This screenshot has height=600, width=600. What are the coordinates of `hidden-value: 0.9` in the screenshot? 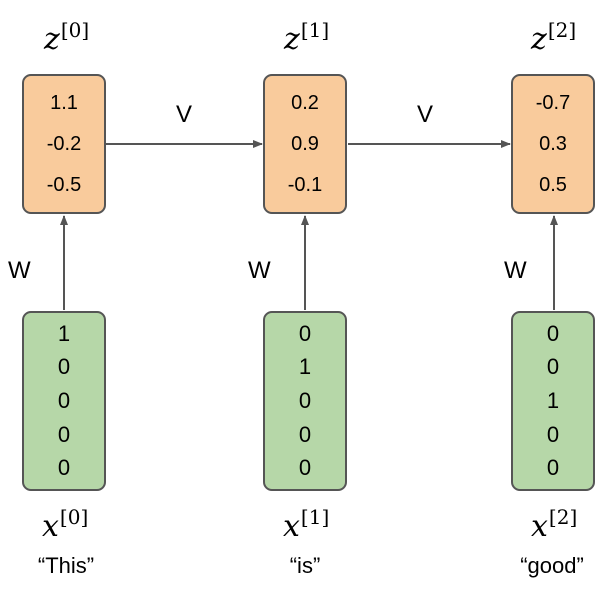 It's located at (305, 143).